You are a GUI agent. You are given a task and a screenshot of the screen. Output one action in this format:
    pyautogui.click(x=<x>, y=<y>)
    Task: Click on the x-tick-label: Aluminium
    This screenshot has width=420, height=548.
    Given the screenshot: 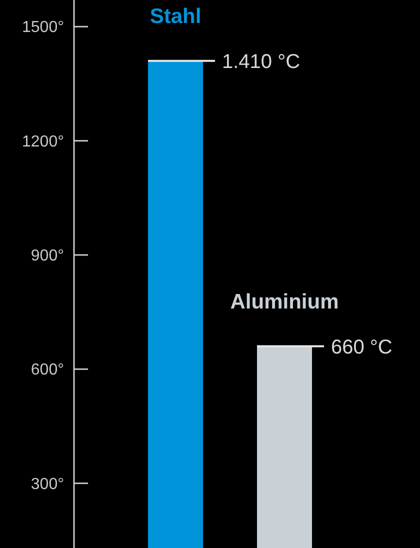 What is the action you would take?
    pyautogui.click(x=284, y=302)
    